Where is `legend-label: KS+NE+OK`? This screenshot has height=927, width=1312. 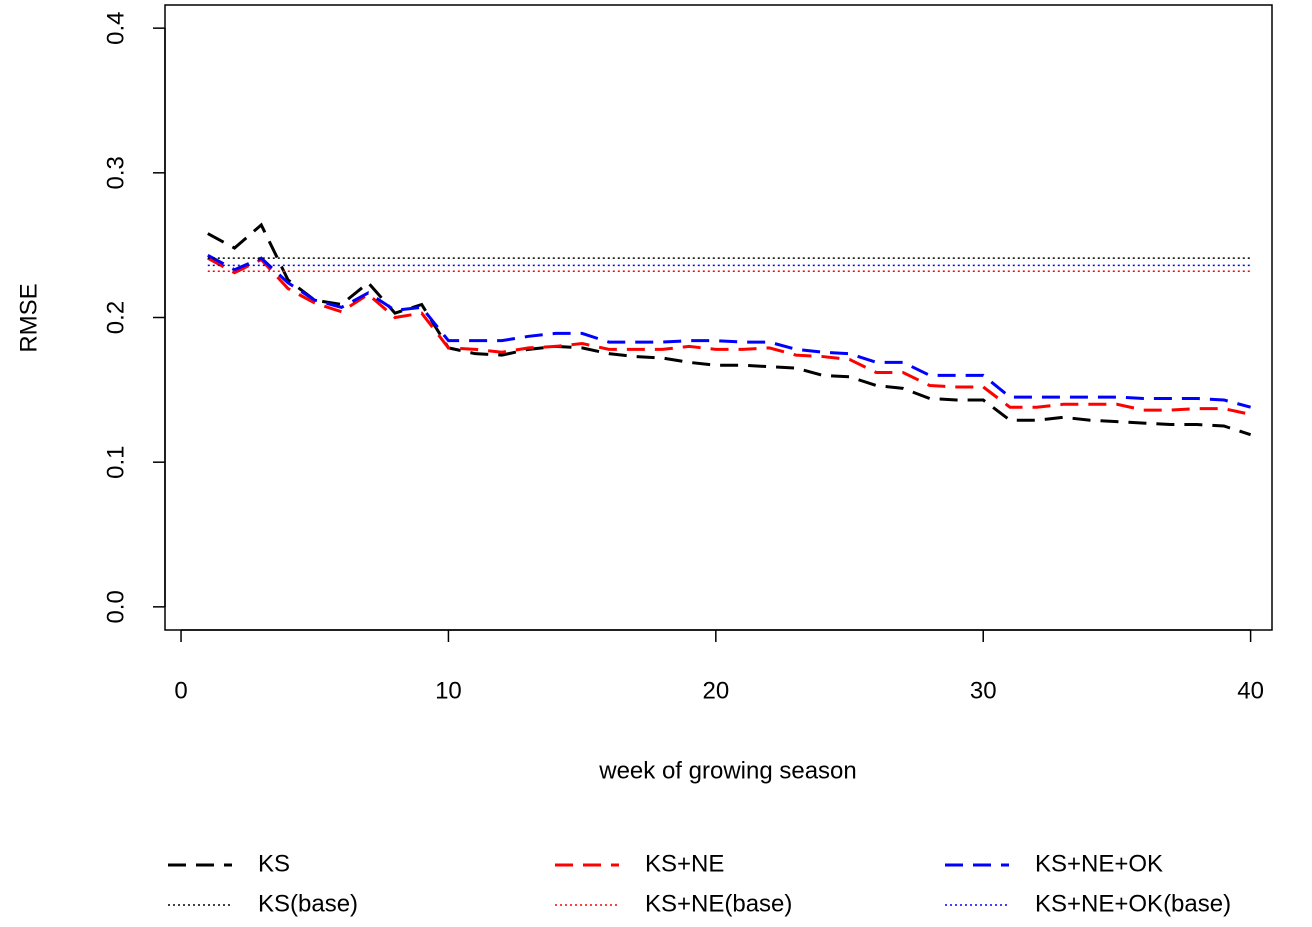 legend-label: KS+NE+OK is located at coordinates (1099, 863).